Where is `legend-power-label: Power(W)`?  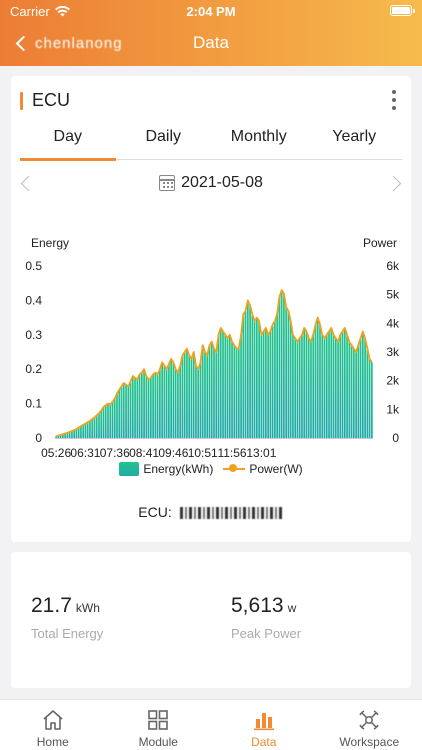 legend-power-label: Power(W) is located at coordinates (276, 469).